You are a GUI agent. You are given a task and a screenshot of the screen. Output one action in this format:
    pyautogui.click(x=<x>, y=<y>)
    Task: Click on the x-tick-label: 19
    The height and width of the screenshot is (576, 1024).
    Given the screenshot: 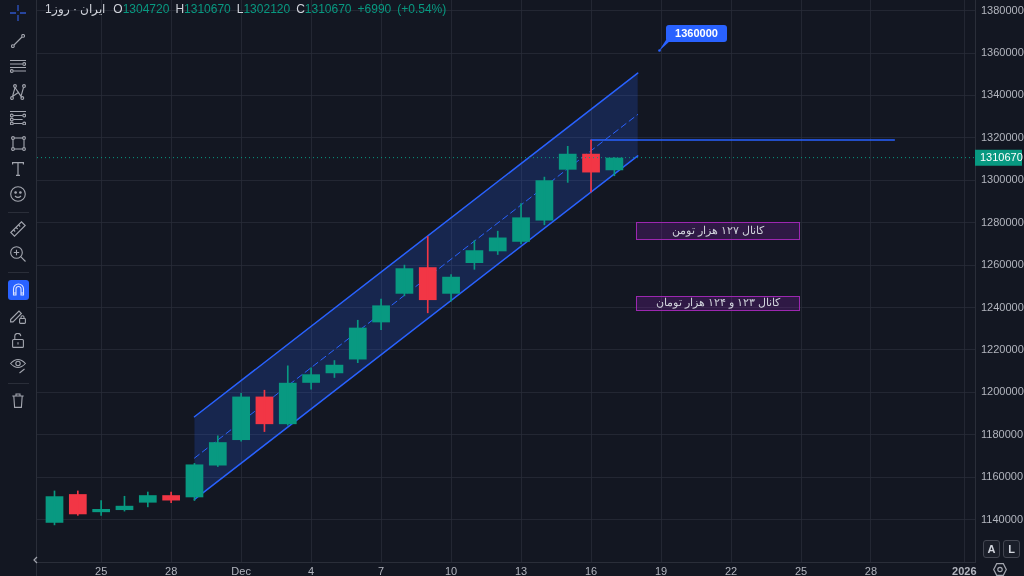 What is the action you would take?
    pyautogui.click(x=661, y=570)
    